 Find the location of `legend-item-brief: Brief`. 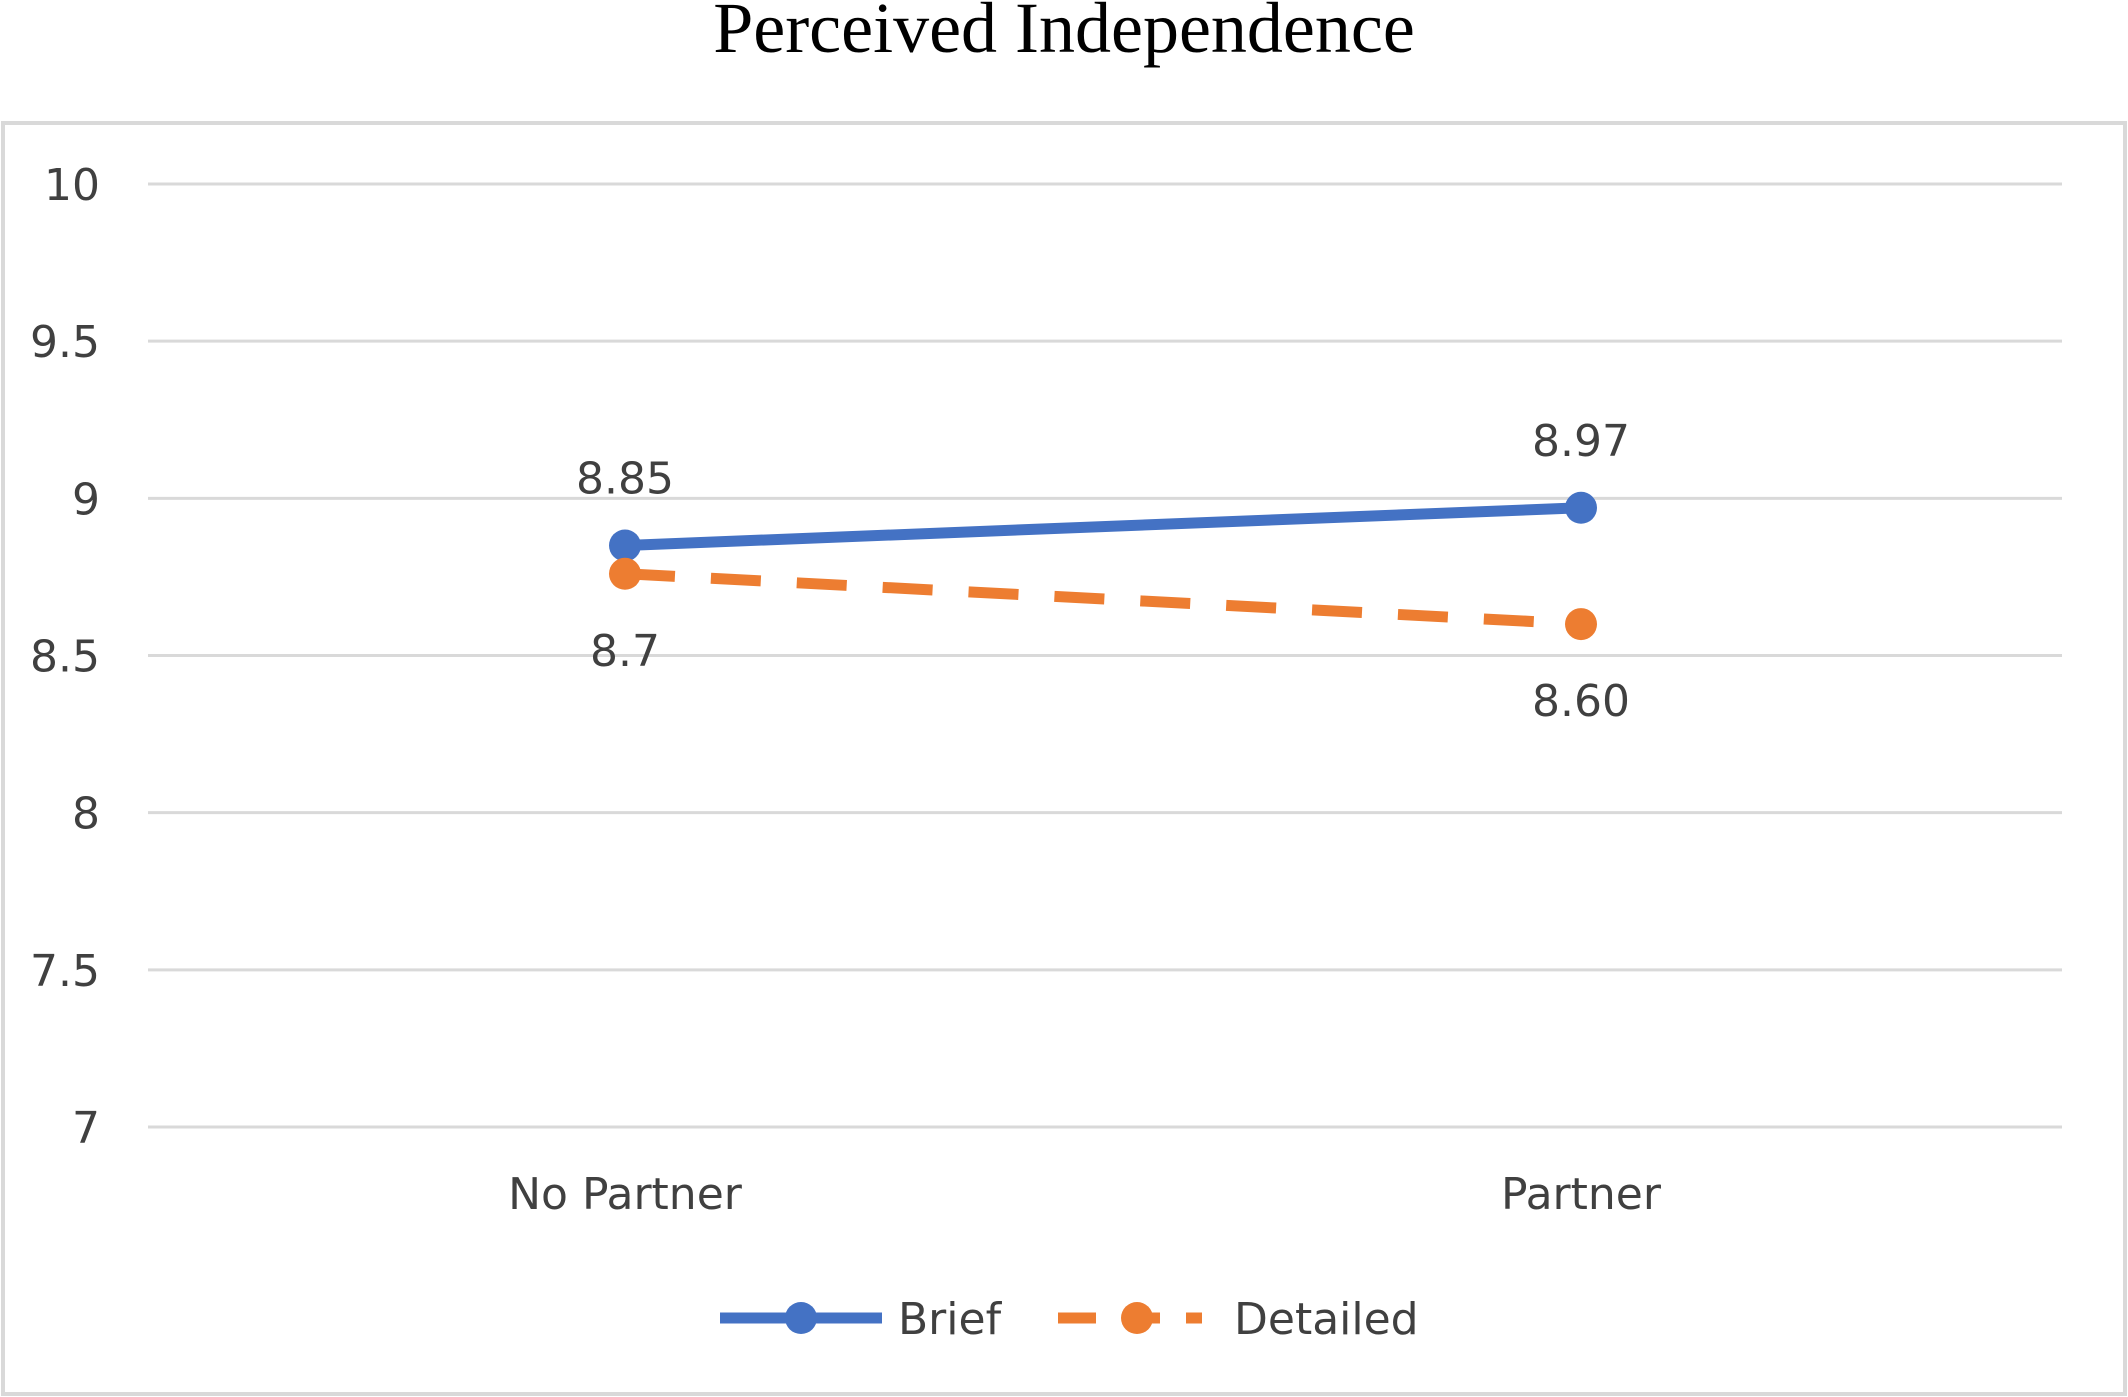

legend-item-brief: Brief is located at coordinates (861, 1319).